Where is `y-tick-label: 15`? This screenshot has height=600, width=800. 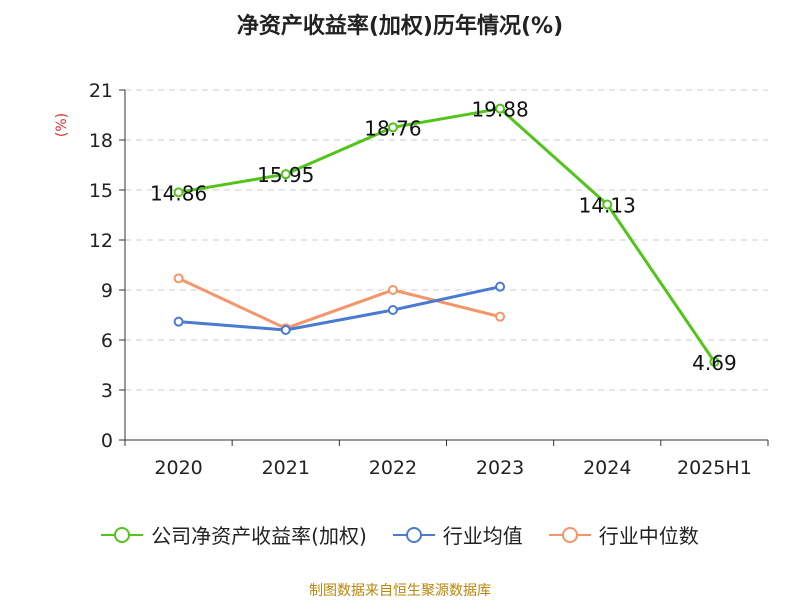 y-tick-label: 15 is located at coordinates (101, 191).